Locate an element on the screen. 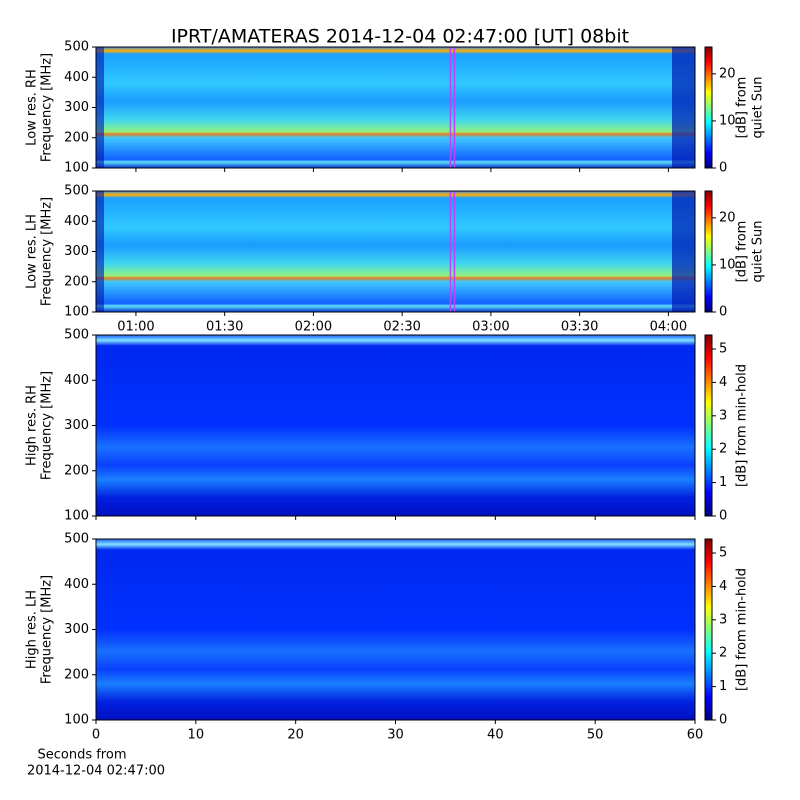 This screenshot has width=800, height=800. x-tick-label: 30 is located at coordinates (395, 735).